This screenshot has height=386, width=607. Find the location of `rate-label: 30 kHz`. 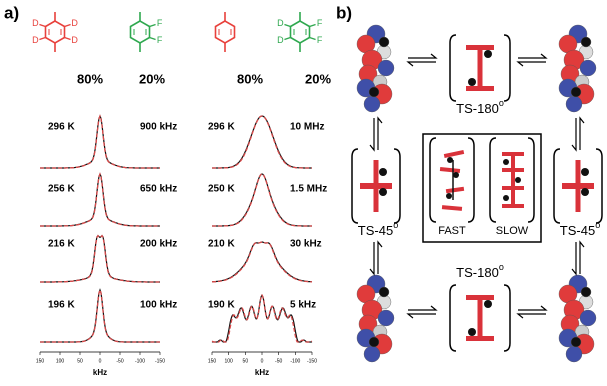

rate-label: 30 kHz is located at coordinates (306, 244).